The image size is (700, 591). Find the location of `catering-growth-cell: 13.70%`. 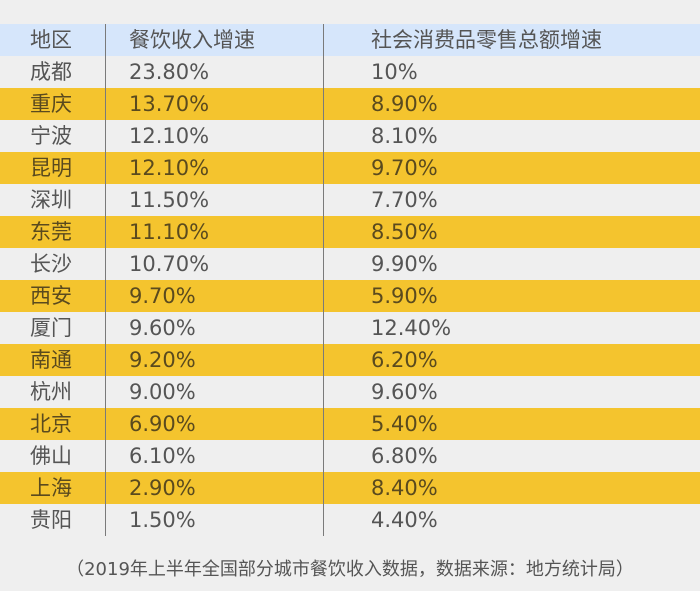

catering-growth-cell: 13.70% is located at coordinates (169, 104).